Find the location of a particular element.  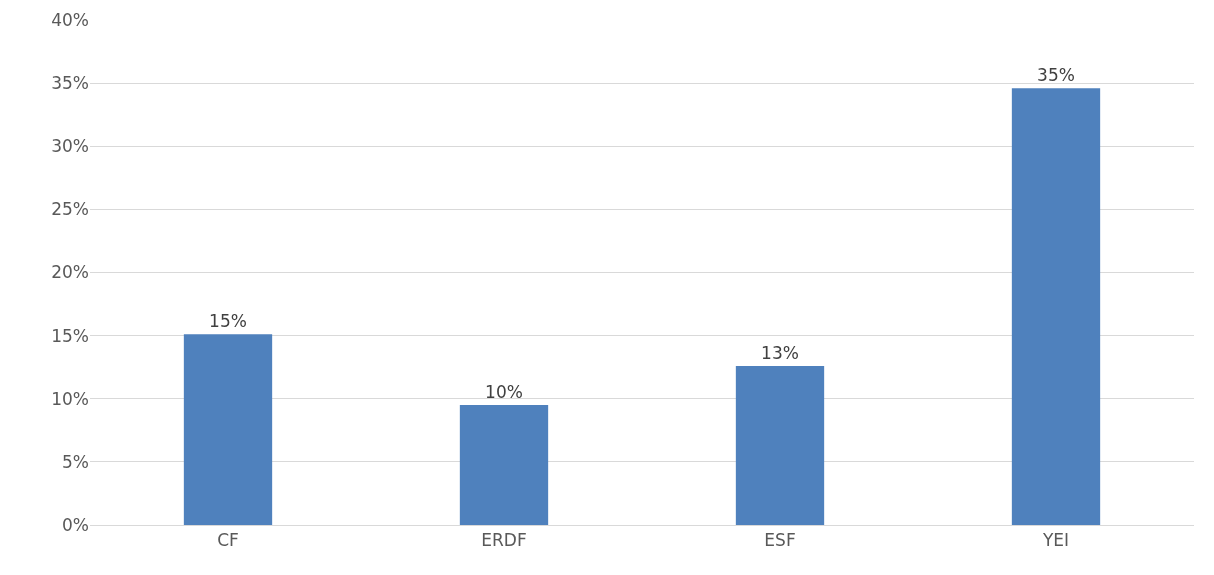

data-label: 10% is located at coordinates (504, 392).